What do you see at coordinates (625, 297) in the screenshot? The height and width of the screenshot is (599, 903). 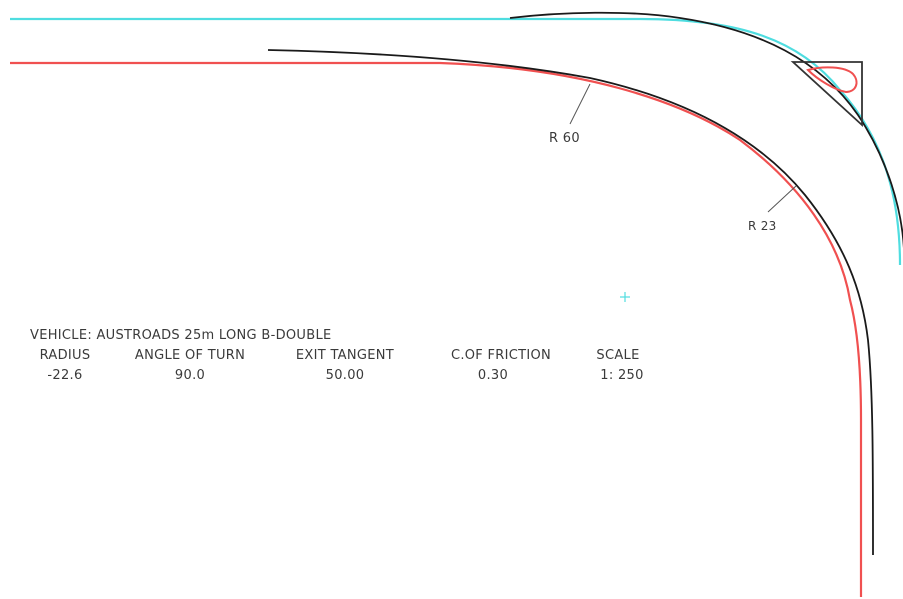 I see `crosshair-marker-icon` at bounding box center [625, 297].